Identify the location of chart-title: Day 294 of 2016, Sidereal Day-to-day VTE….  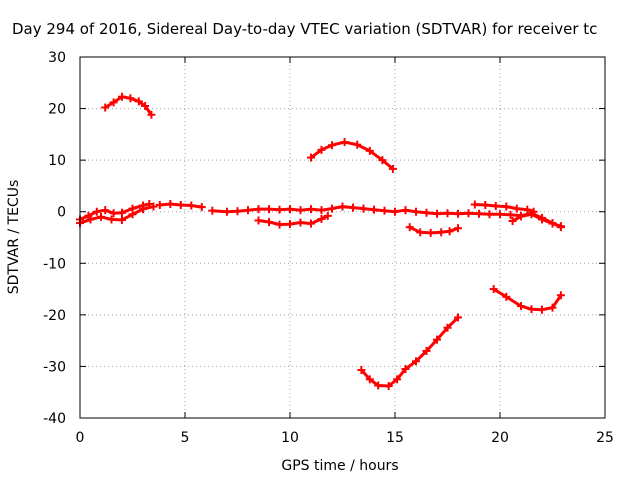
(304, 29).